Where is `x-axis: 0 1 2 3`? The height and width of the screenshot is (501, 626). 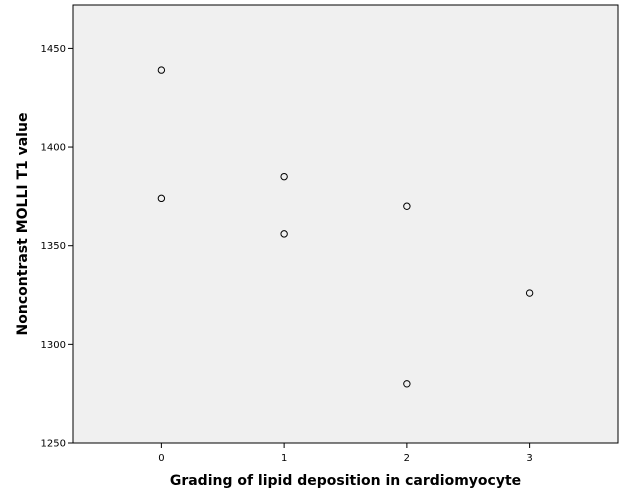
x-axis: 0 1 2 3 is located at coordinates (345, 453).